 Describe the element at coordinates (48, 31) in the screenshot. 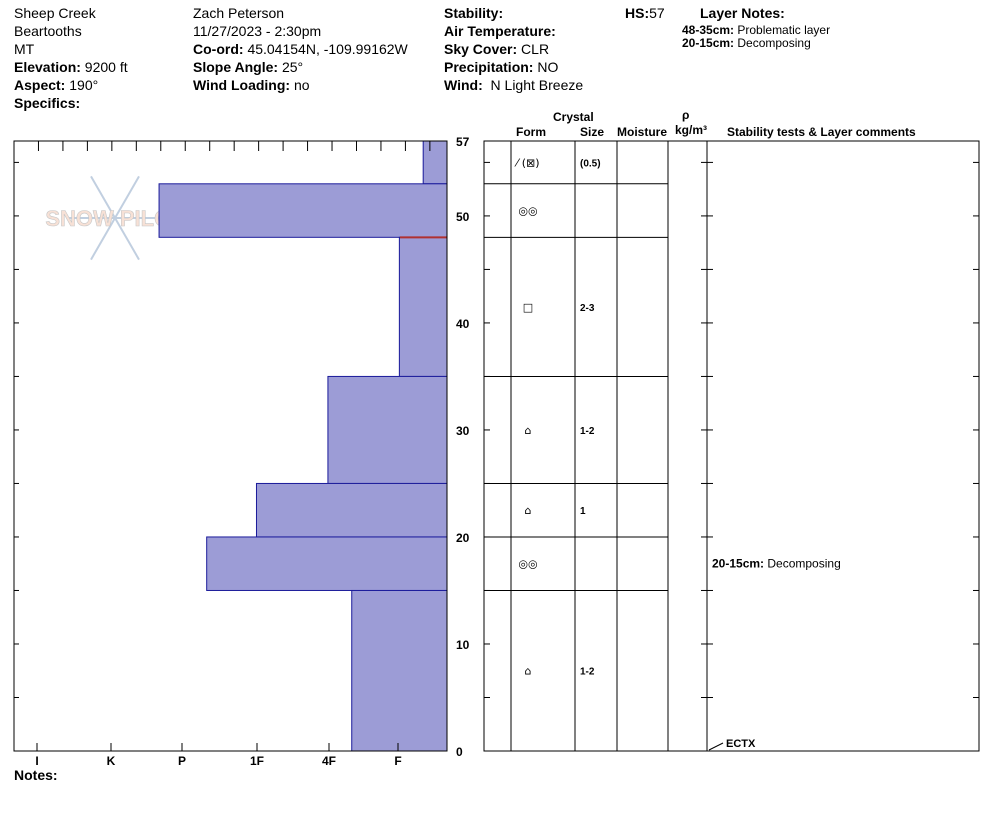

I see `mountain-range: Beartooths` at that location.